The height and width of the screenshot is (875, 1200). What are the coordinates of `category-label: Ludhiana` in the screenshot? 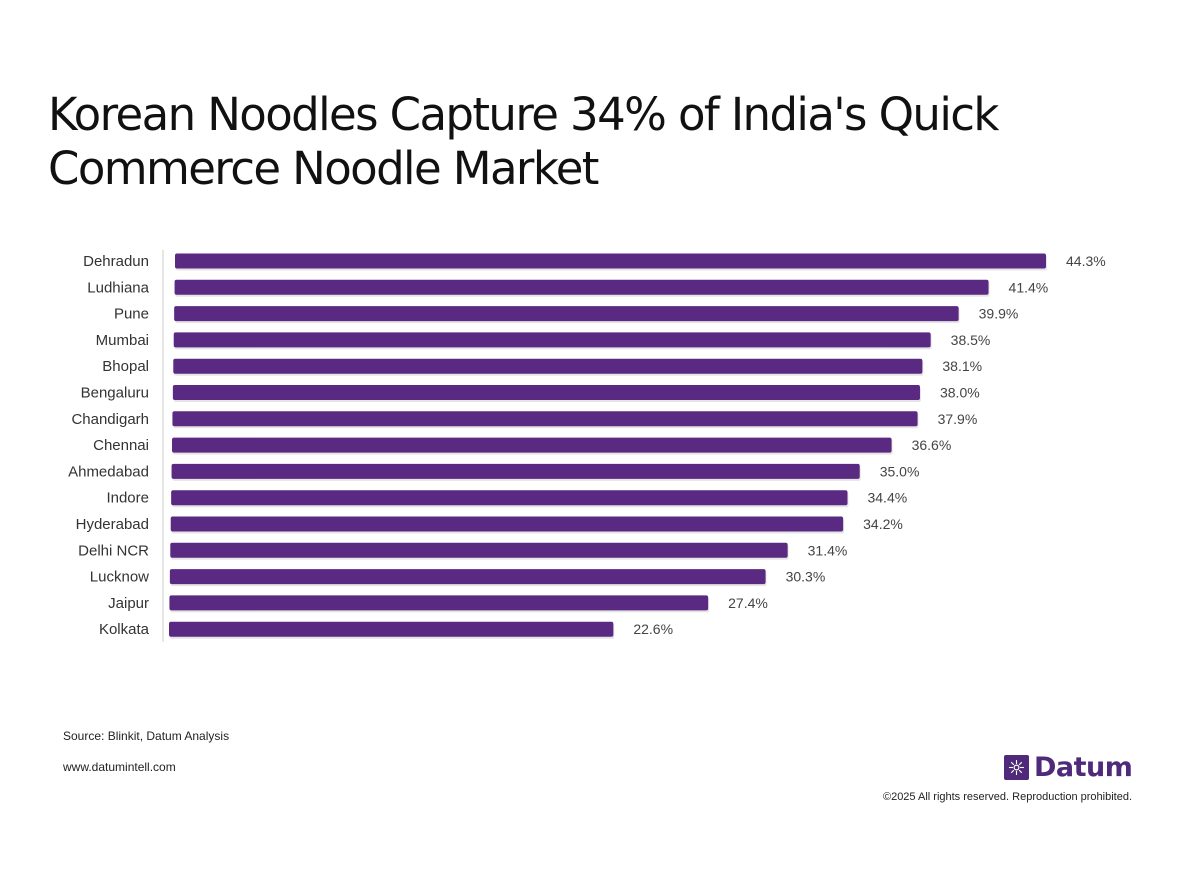 It's located at (118, 287).